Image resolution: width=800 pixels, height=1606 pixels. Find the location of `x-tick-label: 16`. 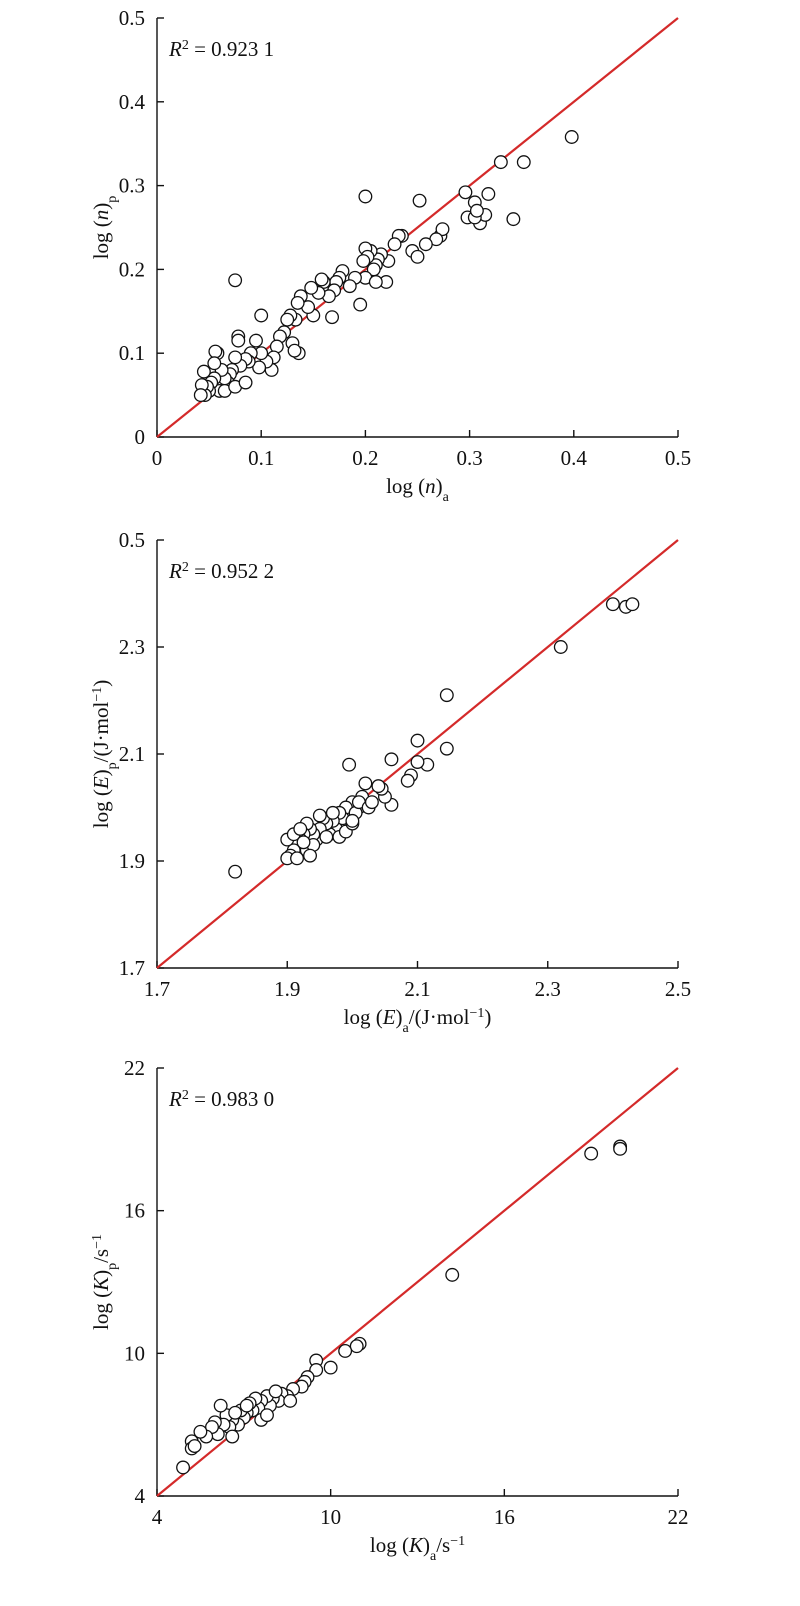

x-tick-label: 16 is located at coordinates (504, 1517).